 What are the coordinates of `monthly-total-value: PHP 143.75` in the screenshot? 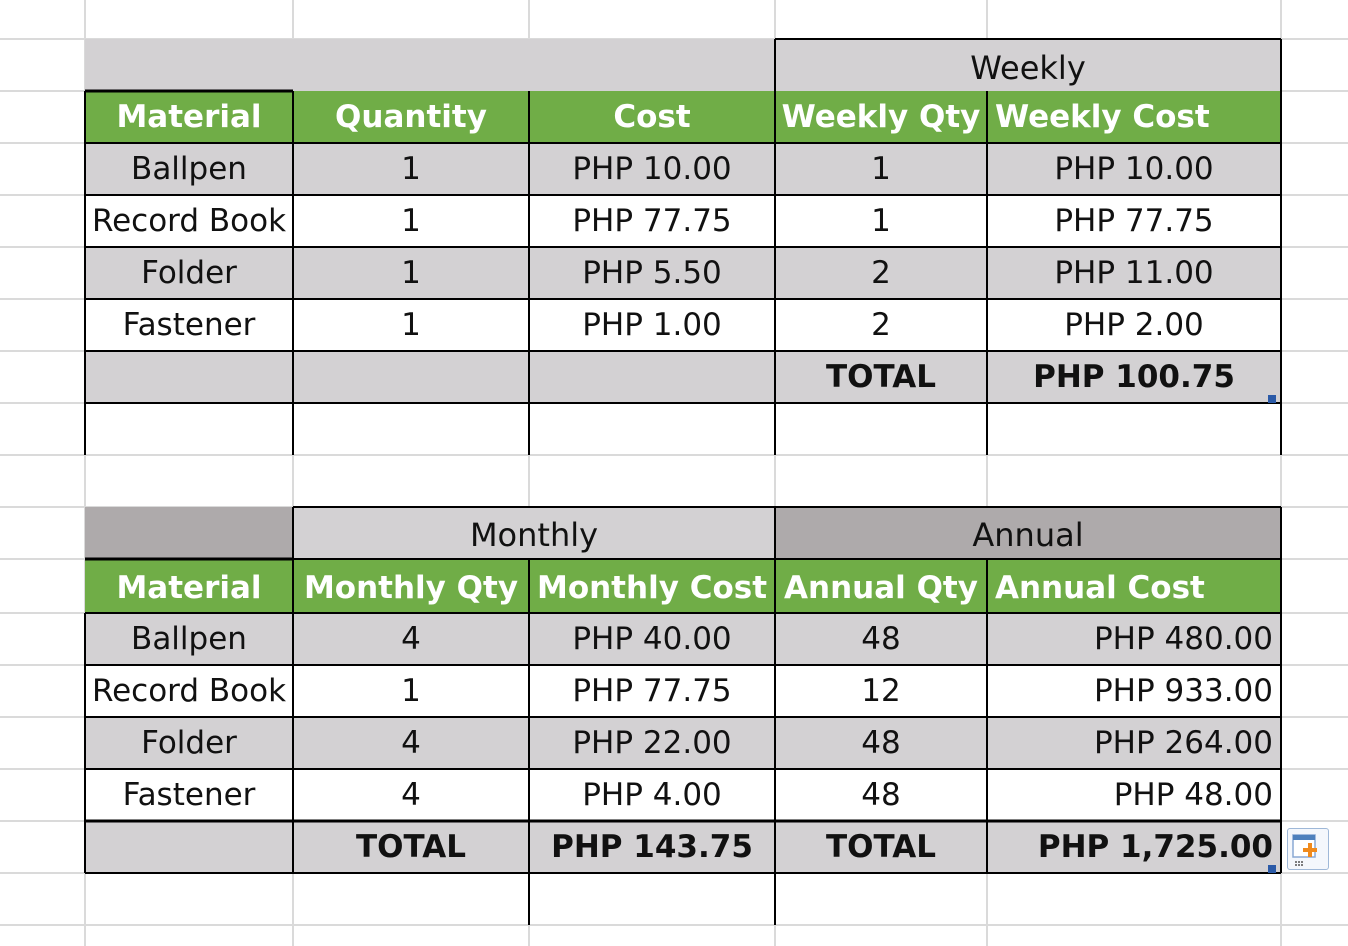 It's located at (652, 847).